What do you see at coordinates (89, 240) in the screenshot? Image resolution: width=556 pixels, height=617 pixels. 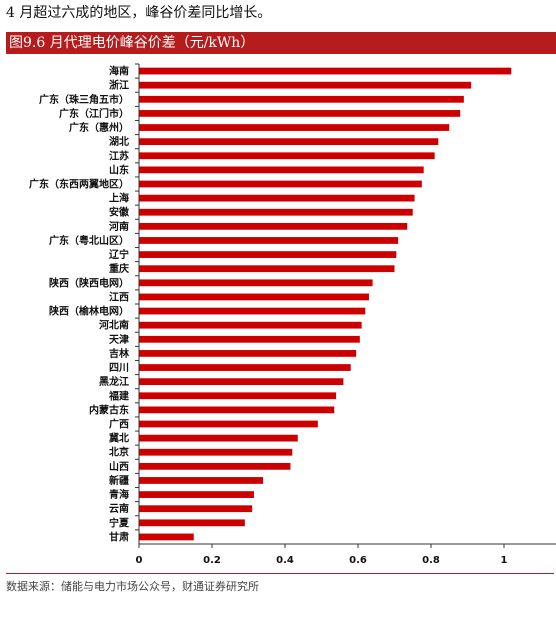 I see `category-label-12: 广东（粤北山区）` at bounding box center [89, 240].